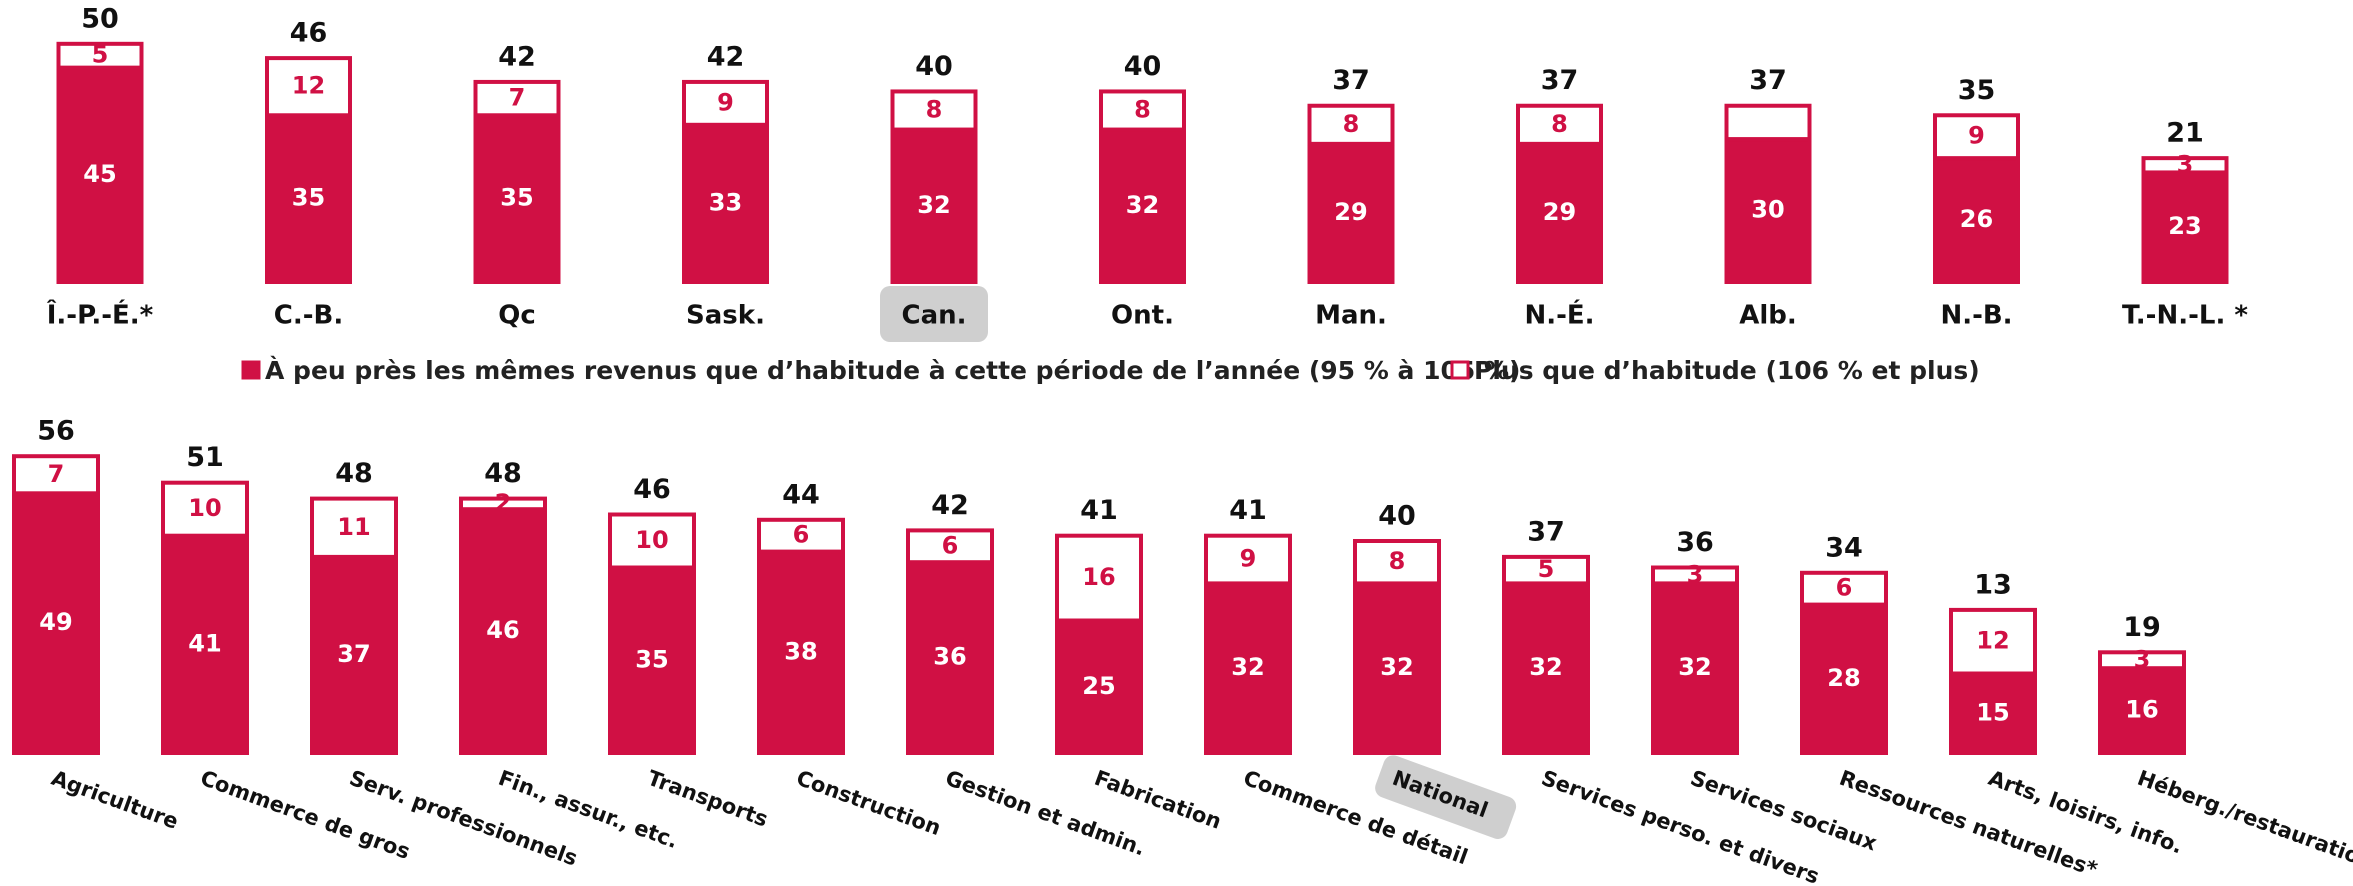 This screenshot has width=2353, height=886. I want to click on value-label: 41, so click(204, 643).